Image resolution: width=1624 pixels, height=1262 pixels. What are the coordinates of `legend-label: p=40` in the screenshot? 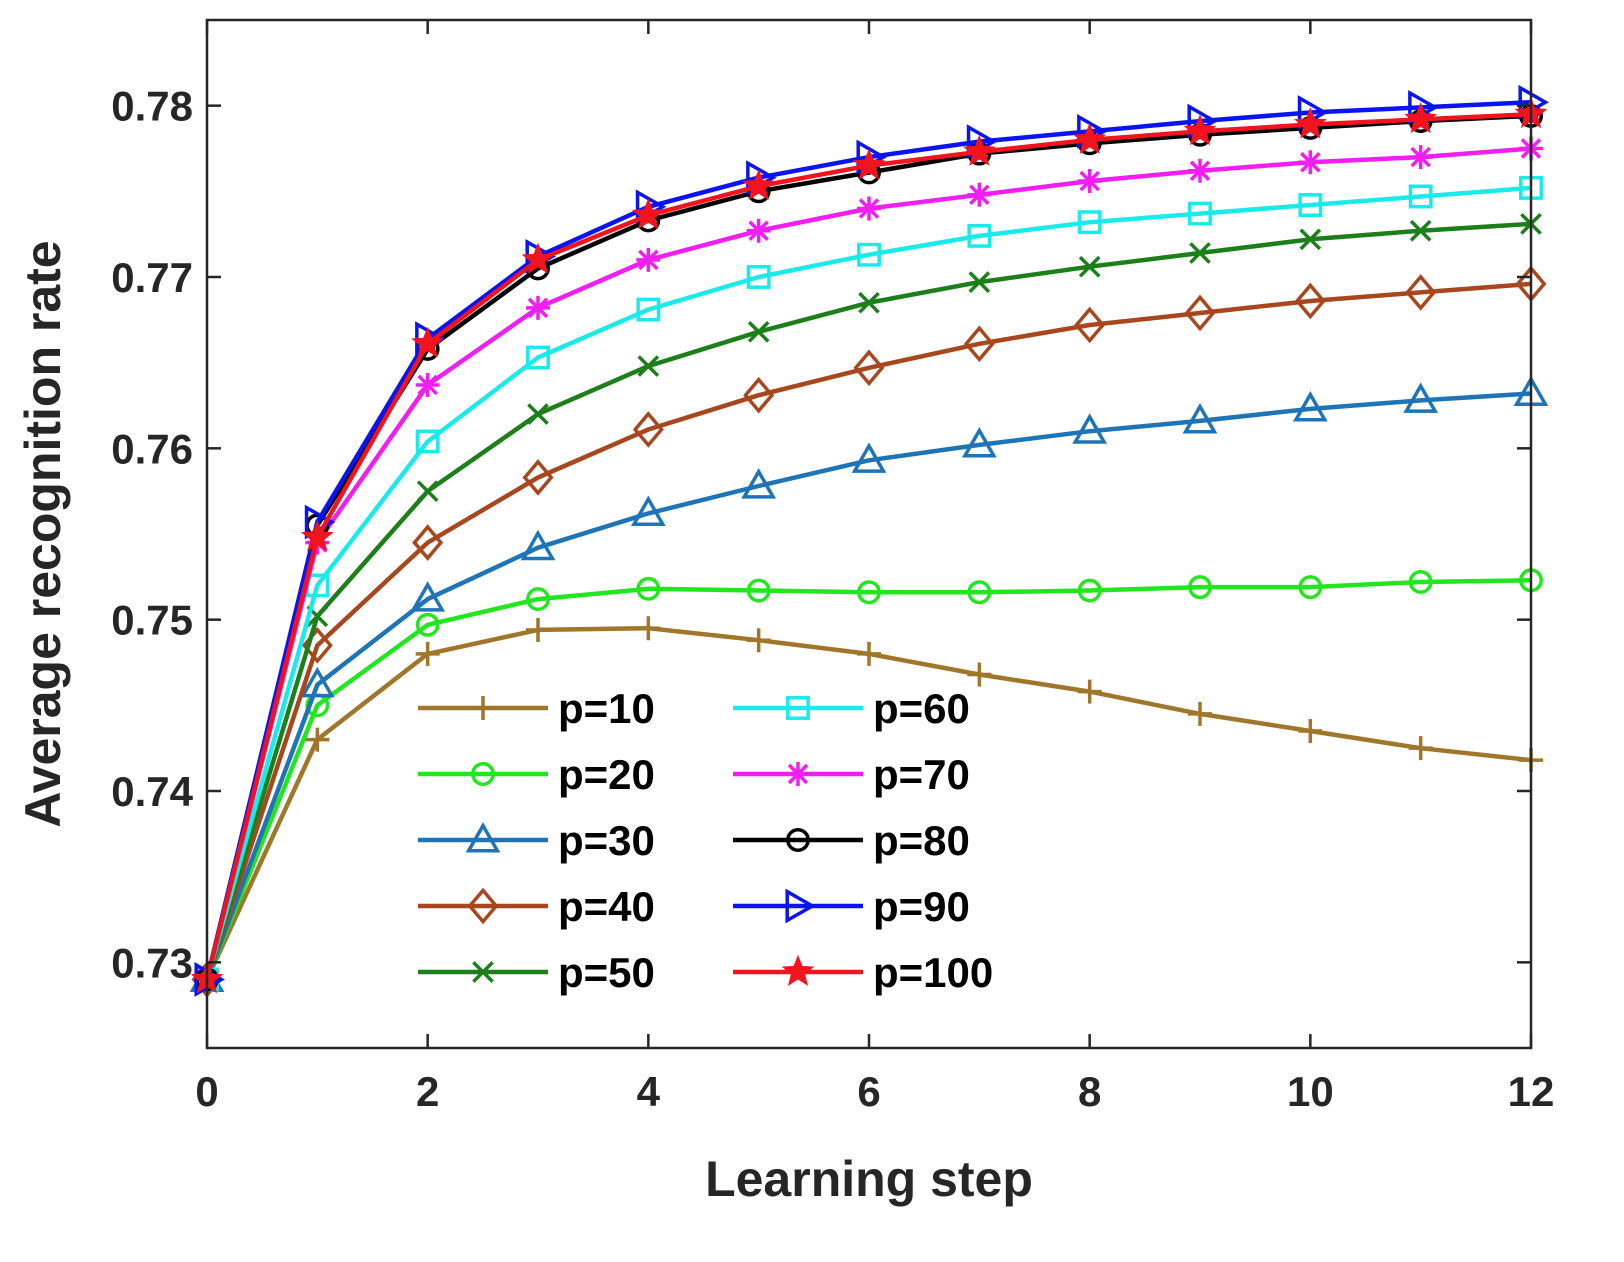 It's located at (606, 906).